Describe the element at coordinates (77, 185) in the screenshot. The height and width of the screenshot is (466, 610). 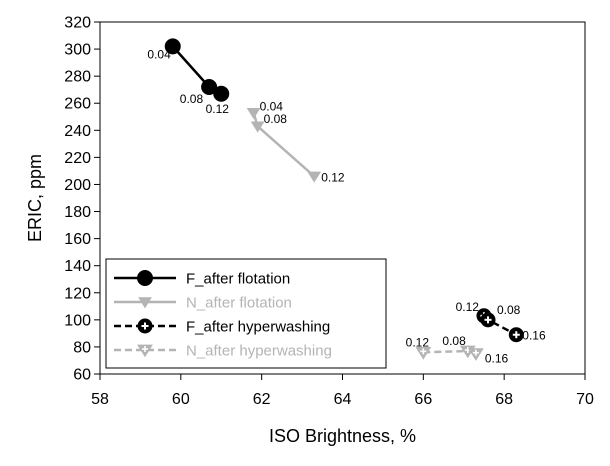
I see `y-tick-label: 200` at that location.